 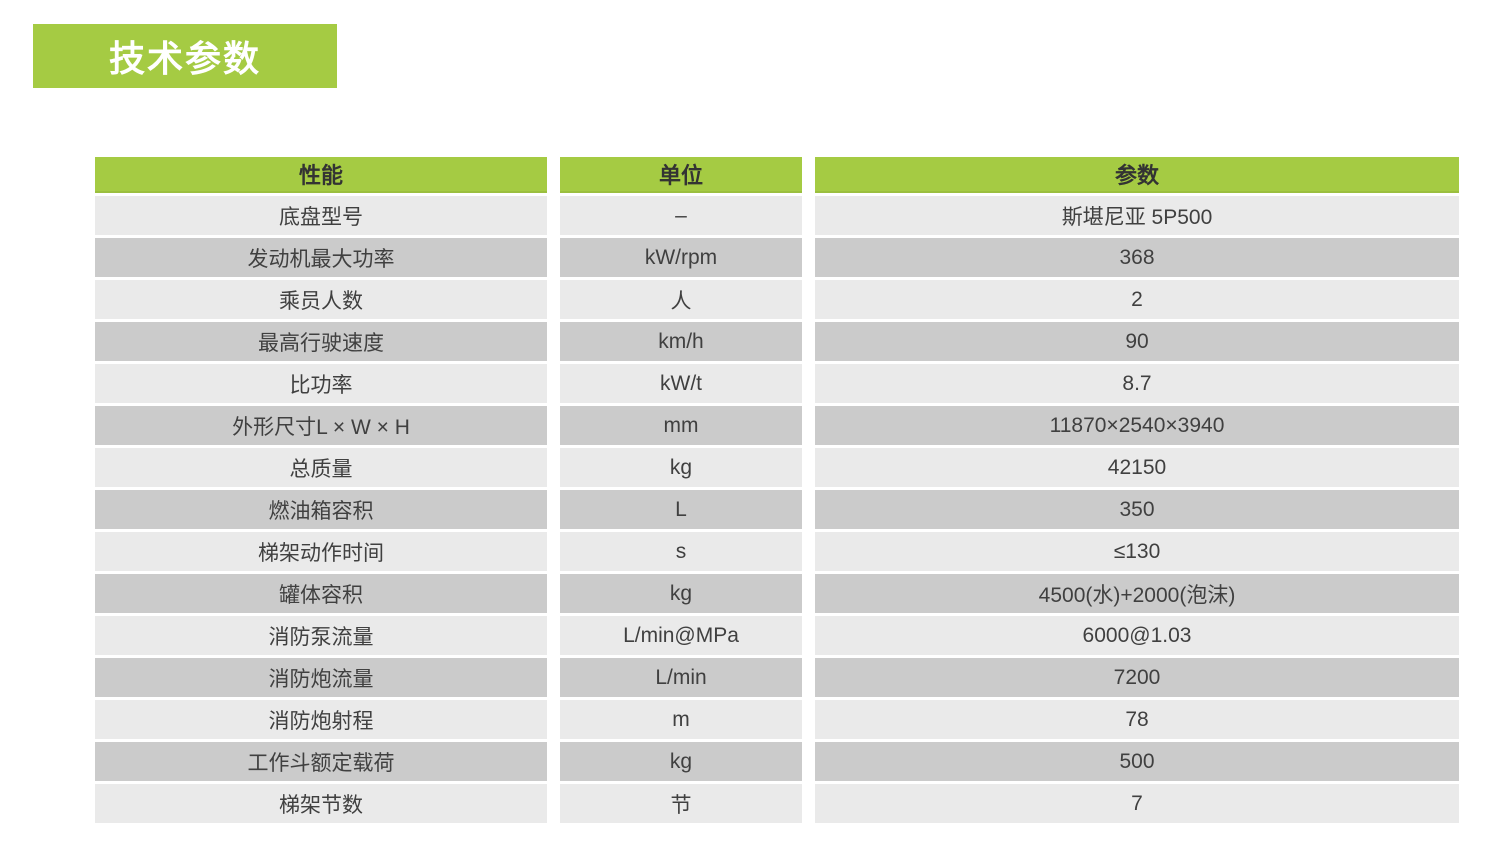 What do you see at coordinates (1137, 425) in the screenshot?
I see `param-value-cell: 11870×2540×3940` at bounding box center [1137, 425].